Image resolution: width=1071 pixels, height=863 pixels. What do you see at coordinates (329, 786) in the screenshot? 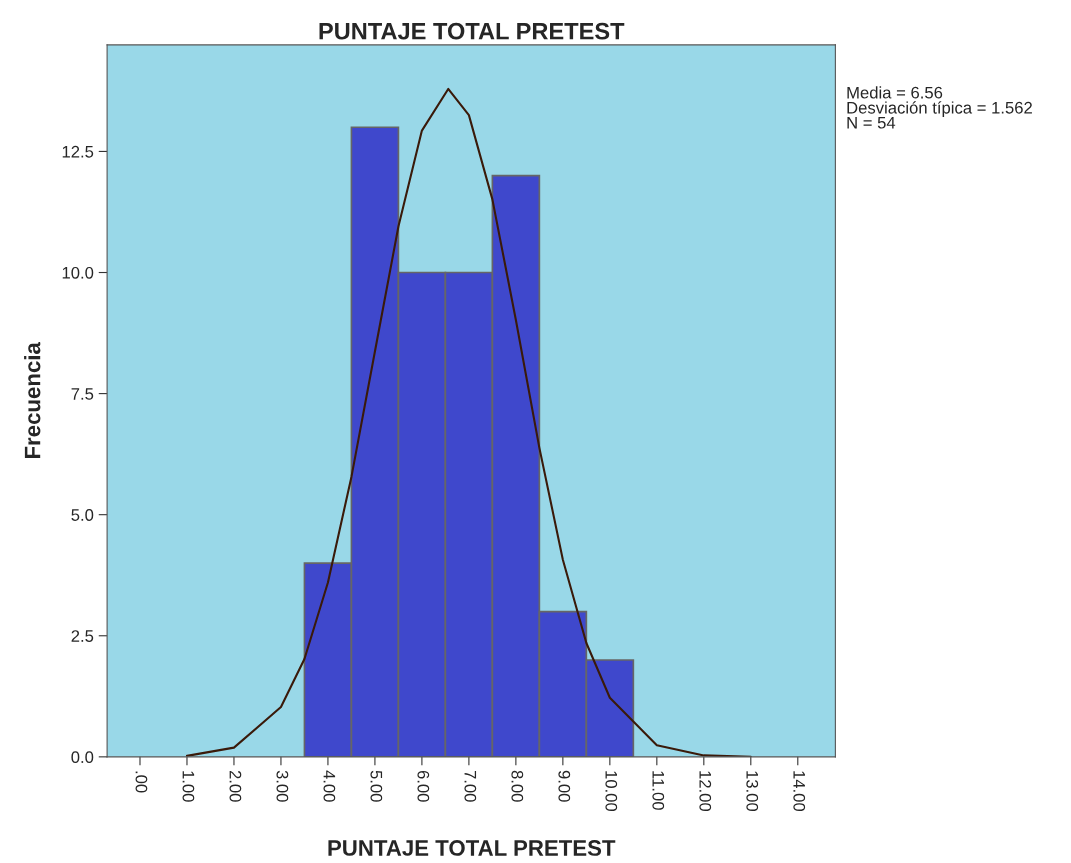
I see `x-tick-label: 4.00` at bounding box center [329, 786].